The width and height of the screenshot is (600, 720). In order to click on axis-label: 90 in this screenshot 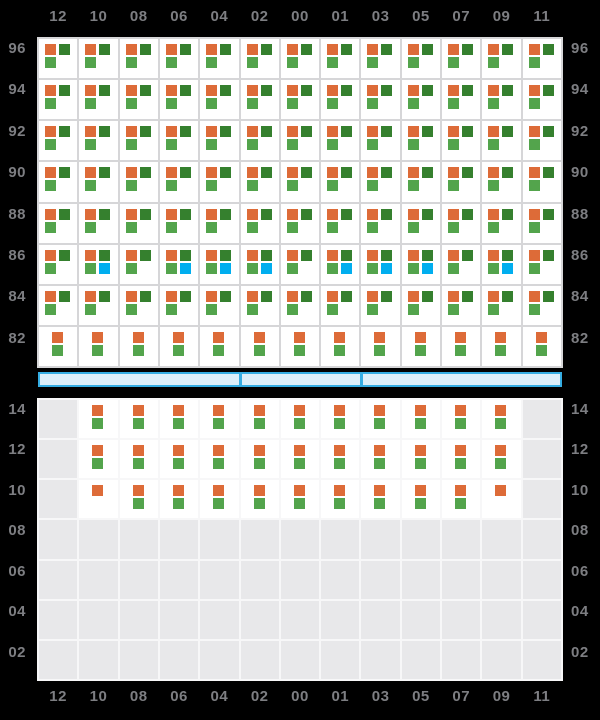, I will do `click(17, 173)`.